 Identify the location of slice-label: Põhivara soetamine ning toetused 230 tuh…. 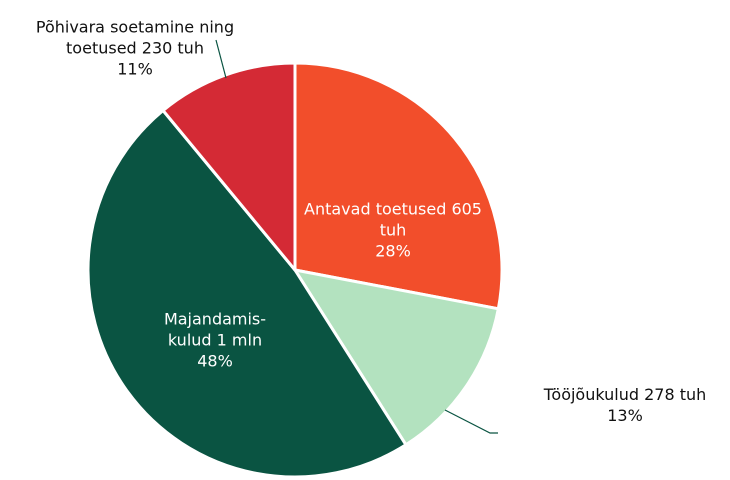
(135, 48).